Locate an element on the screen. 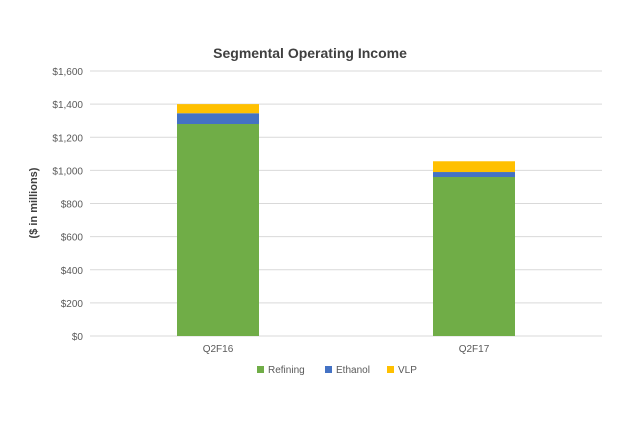 The image size is (640, 447). legend-label-ethanol: Ethanol is located at coordinates (353, 370).